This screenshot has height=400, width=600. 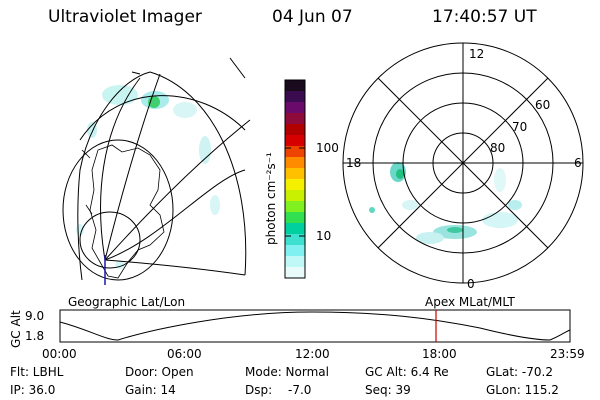 I want to click on filter-info: Flt: LBHL, so click(x=37, y=372).